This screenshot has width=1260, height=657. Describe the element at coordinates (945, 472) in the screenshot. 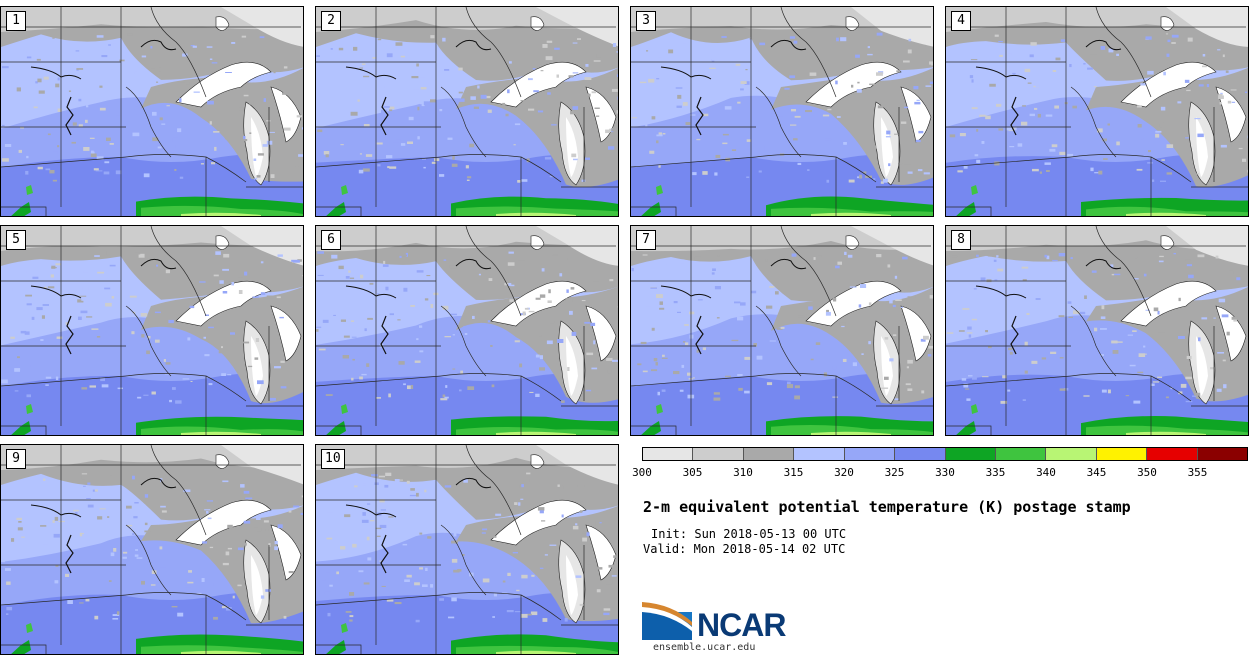

I see `colorbar-tick-label: 330` at that location.